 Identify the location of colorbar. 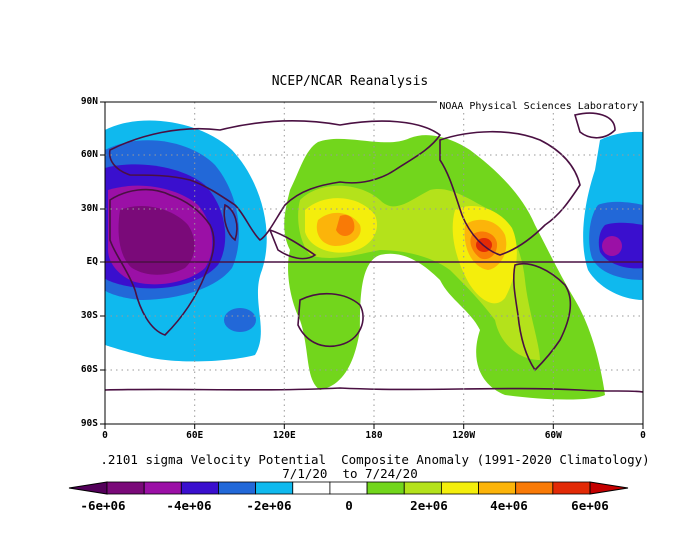
(348, 488).